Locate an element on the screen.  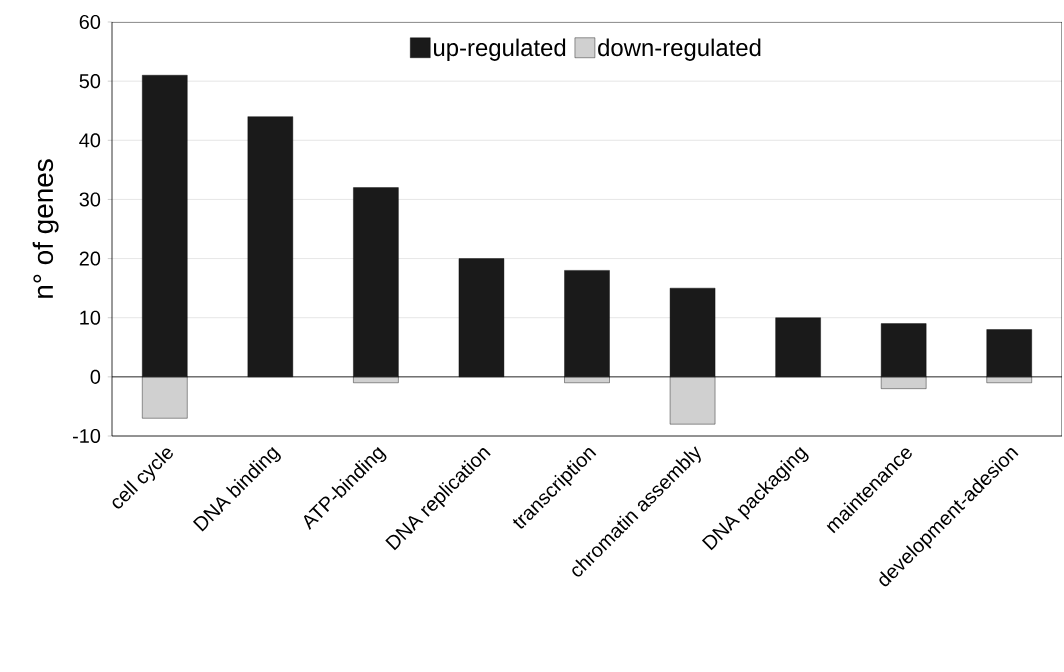
y-tick-label: 20 is located at coordinates (90, 258).